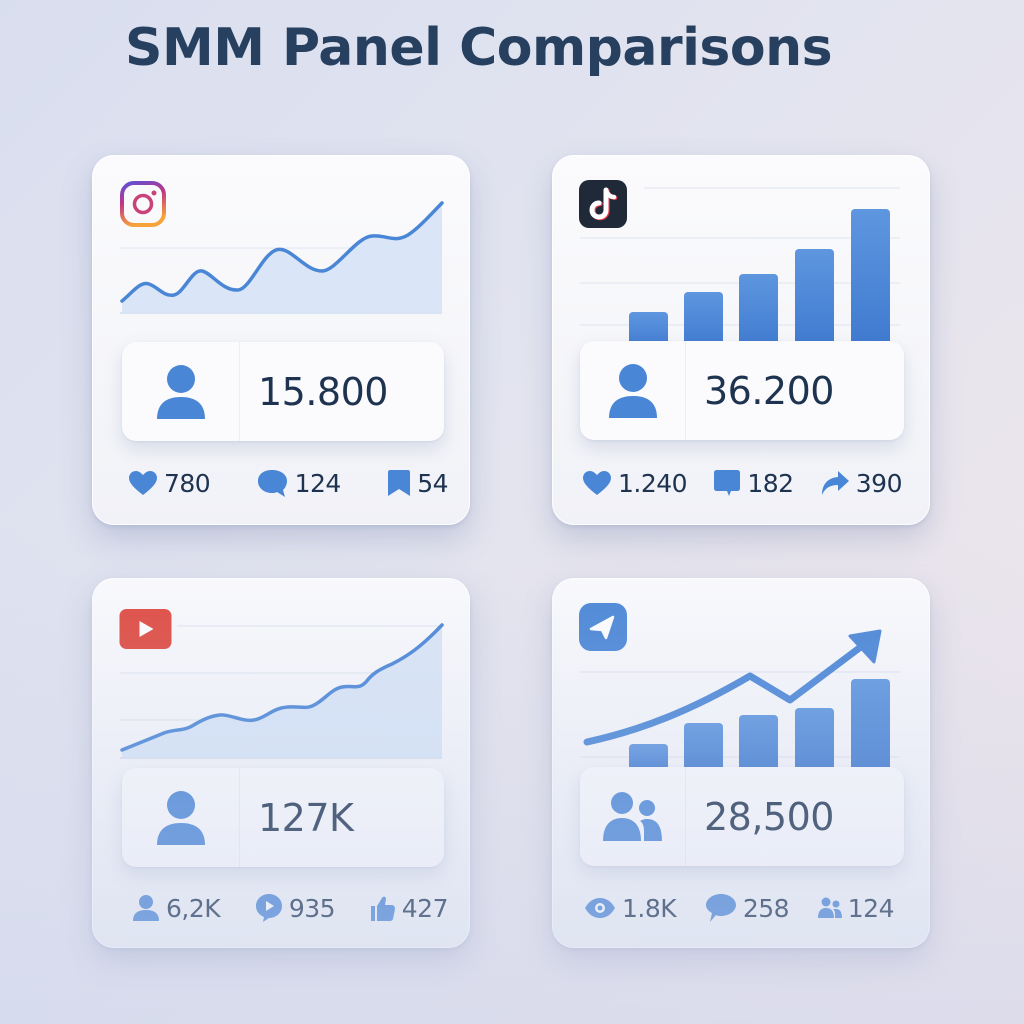  Describe the element at coordinates (169, 483) in the screenshot. I see `likes-metric: 780` at that location.